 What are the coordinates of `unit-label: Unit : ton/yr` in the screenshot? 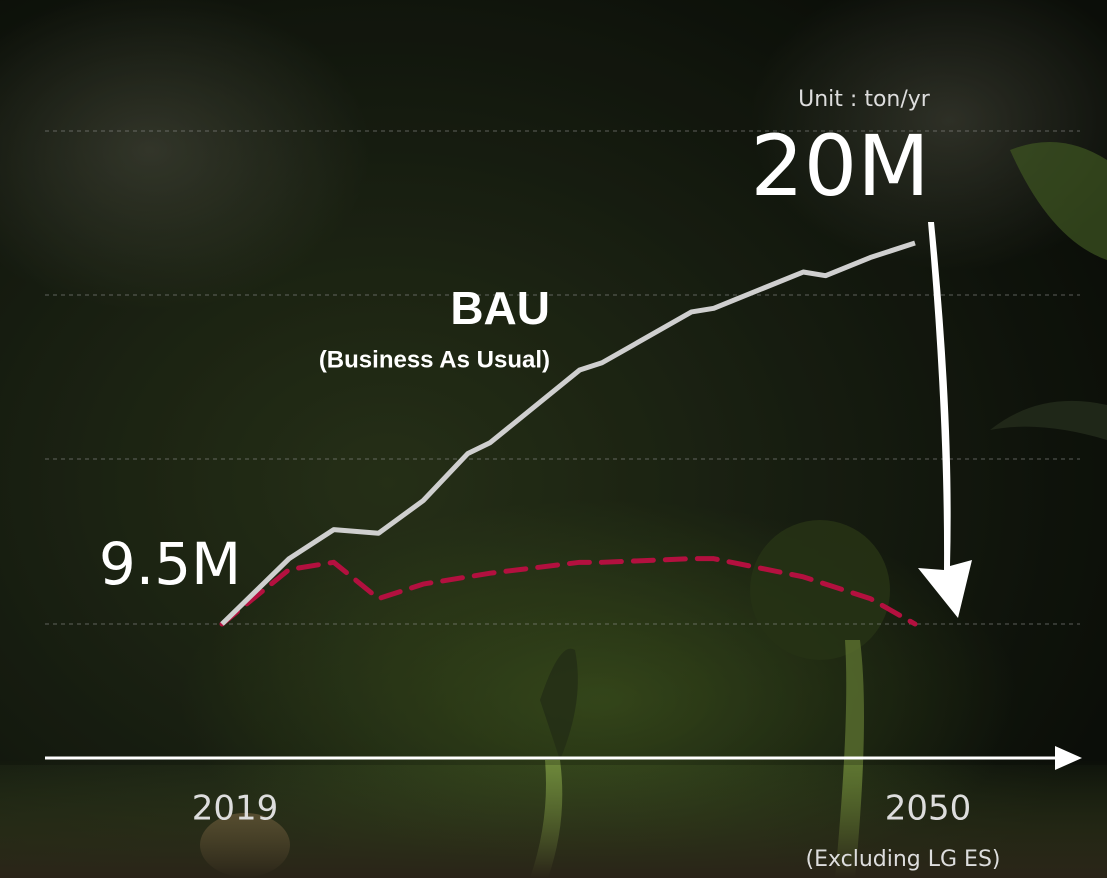 It's located at (864, 99).